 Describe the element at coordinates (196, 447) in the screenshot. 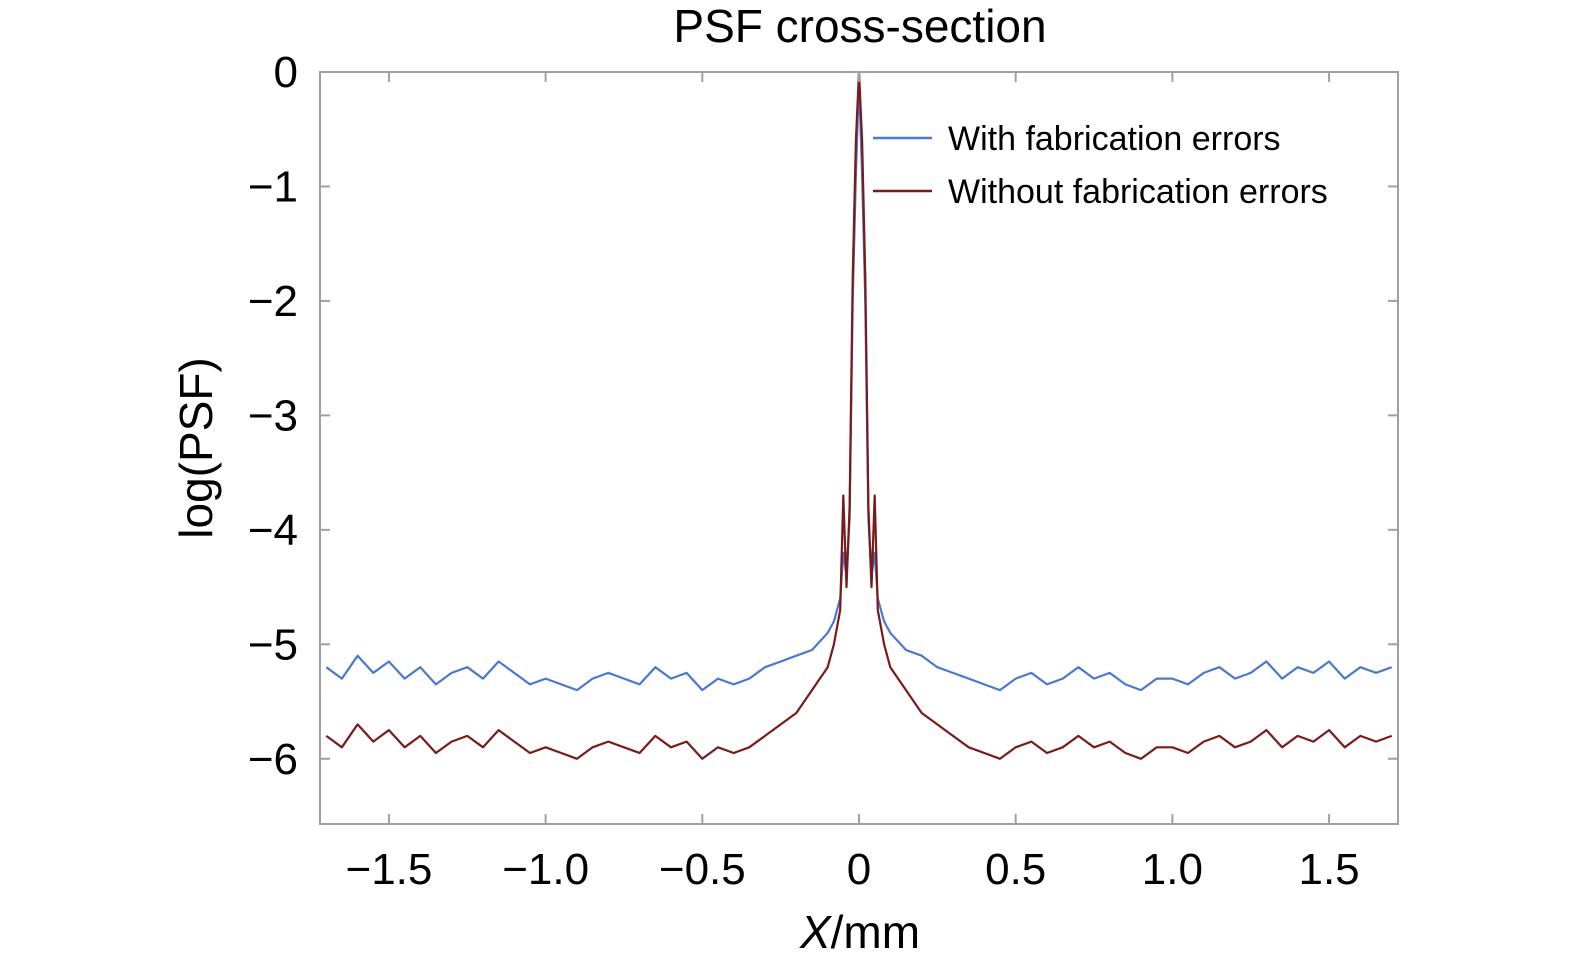

I see `y-axis-label: log(PSF)` at that location.